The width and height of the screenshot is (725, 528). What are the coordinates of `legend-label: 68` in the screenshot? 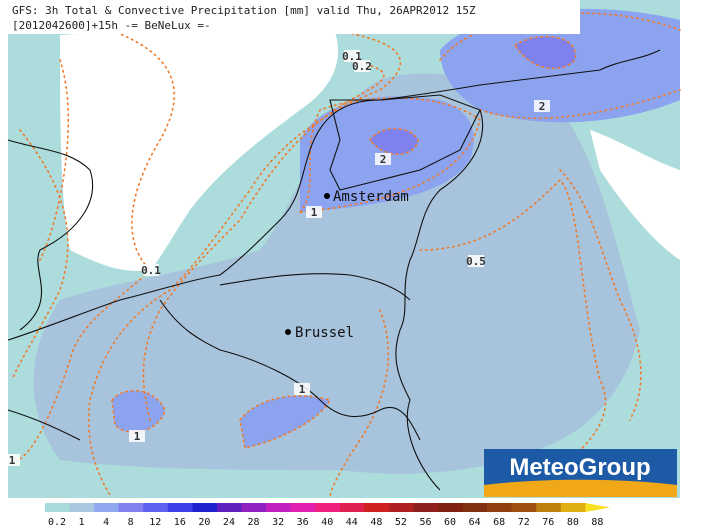 It's located at (499, 522).